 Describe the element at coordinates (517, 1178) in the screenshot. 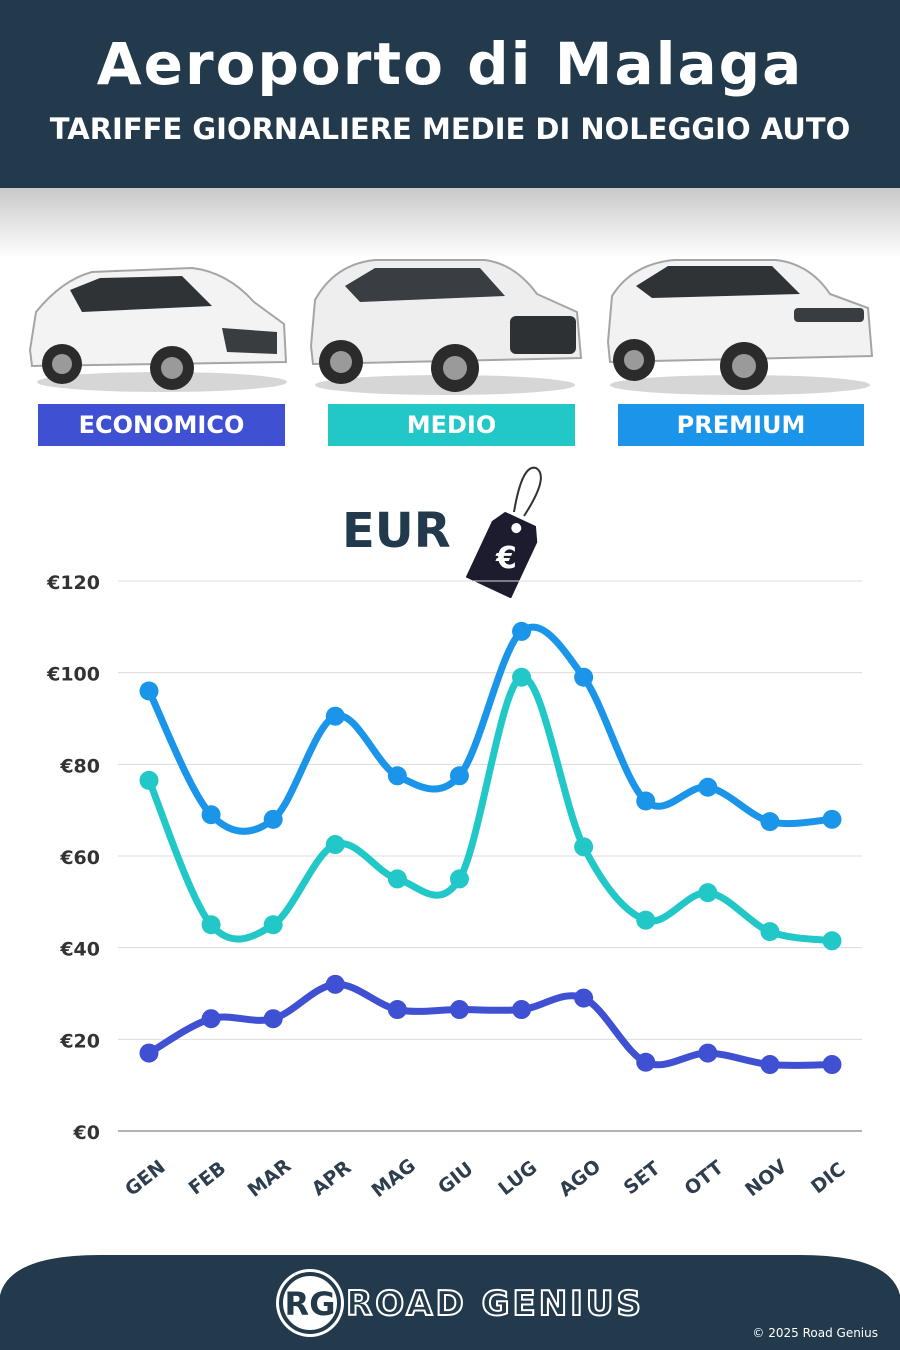

I see `x-tick-label: LUG` at that location.